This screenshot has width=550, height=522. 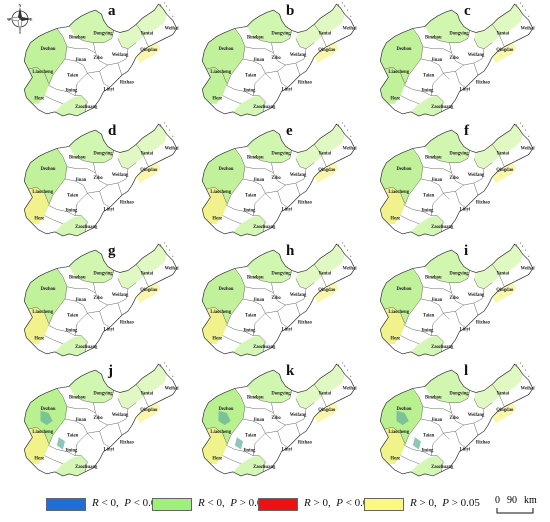 What do you see at coordinates (401, 66) in the screenshot?
I see `region-r-neg-west` at bounding box center [401, 66].